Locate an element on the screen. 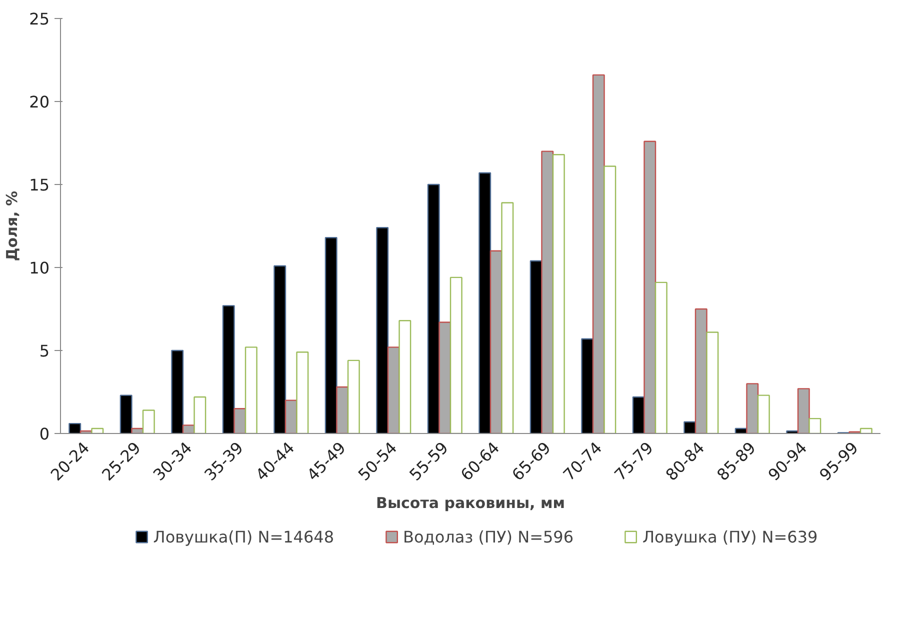 This screenshot has height=621, width=919. y-tick-label: 5 is located at coordinates (44, 351).